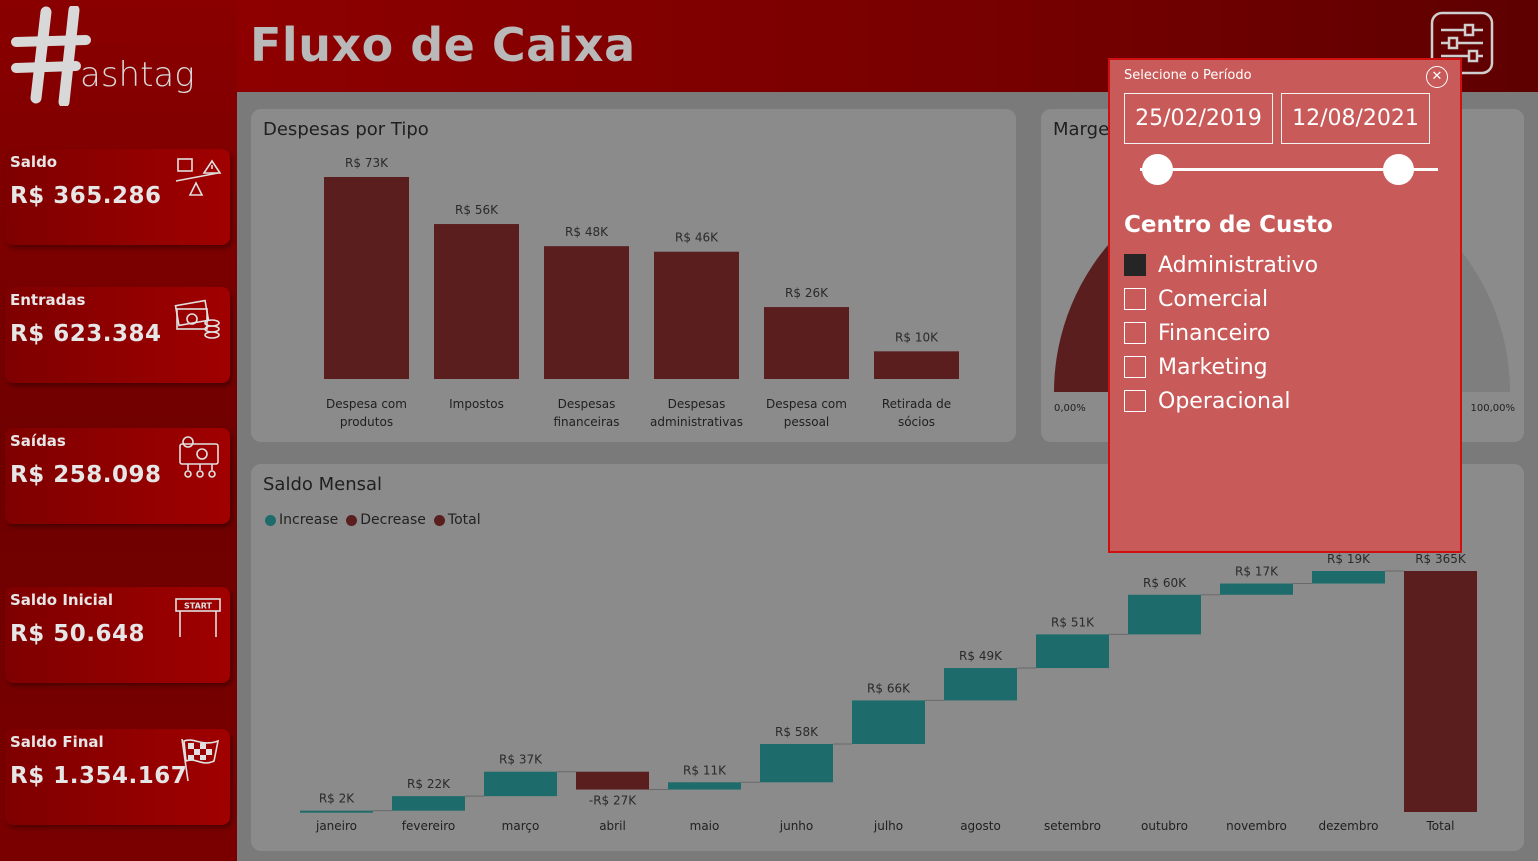 This screenshot has width=1538, height=861. Describe the element at coordinates (980, 826) in the screenshot. I see `category-label: agosto` at that location.